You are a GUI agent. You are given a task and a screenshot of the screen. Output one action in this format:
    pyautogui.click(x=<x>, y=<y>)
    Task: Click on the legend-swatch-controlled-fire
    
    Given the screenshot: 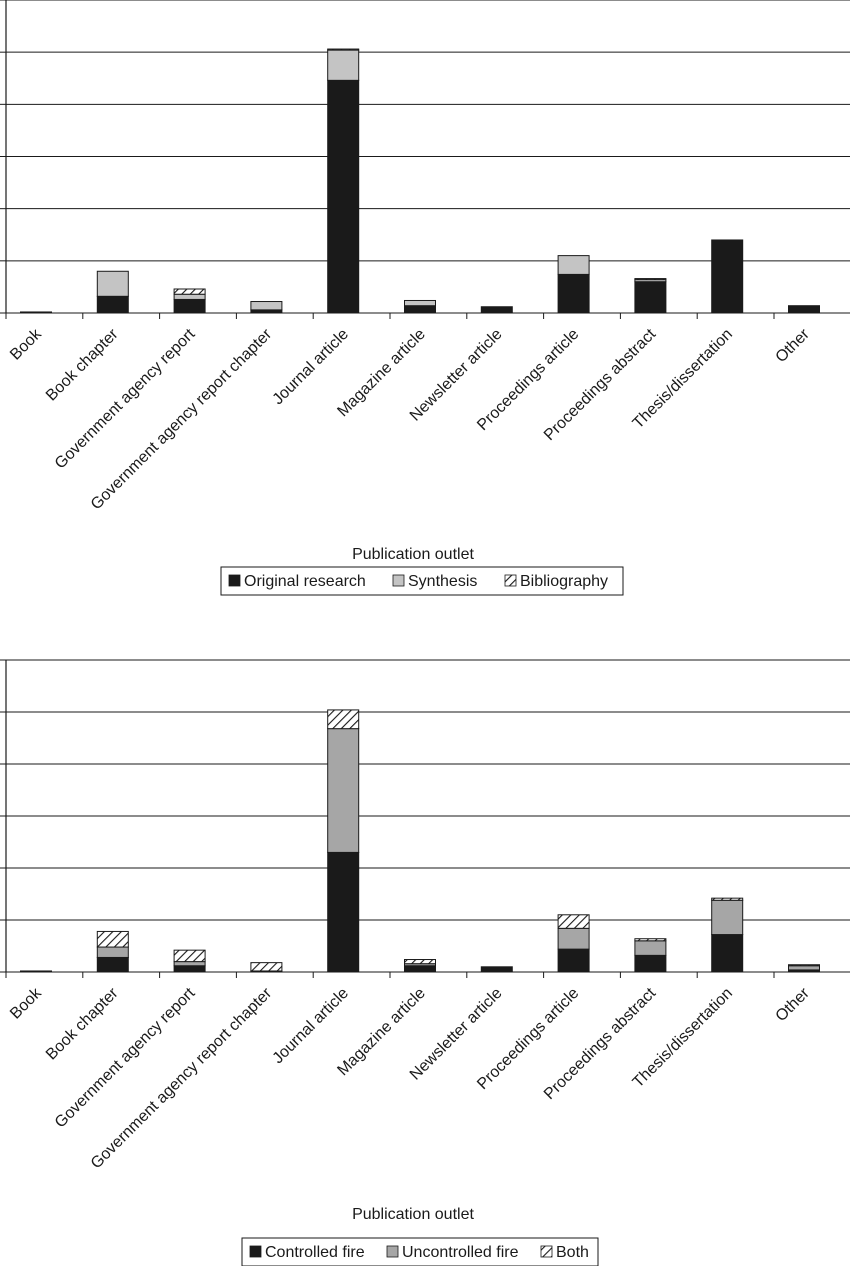 What is the action you would take?
    pyautogui.click(x=255, y=1251)
    